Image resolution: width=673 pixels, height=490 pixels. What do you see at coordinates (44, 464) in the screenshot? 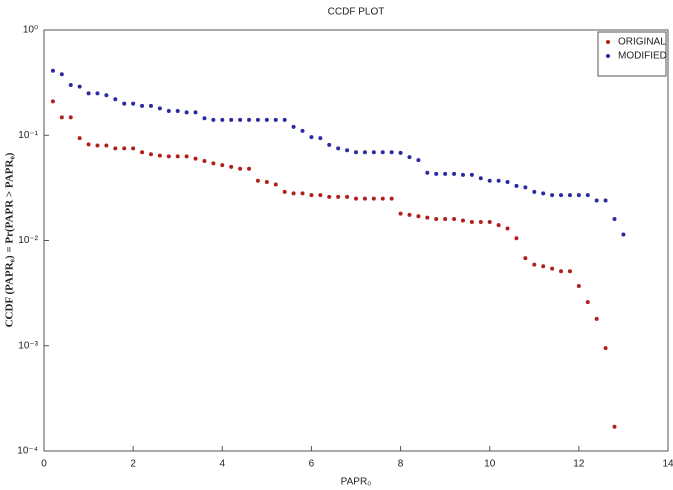
I see `x-tick-label: 0` at bounding box center [44, 464].